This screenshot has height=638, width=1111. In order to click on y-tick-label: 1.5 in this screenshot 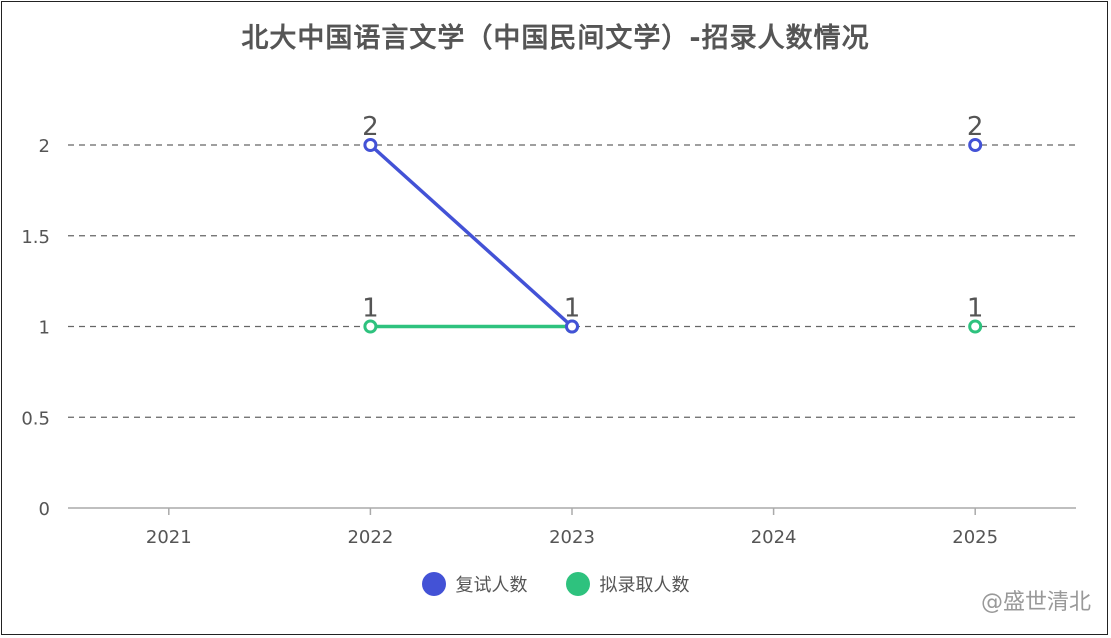, I will do `click(35, 237)`.